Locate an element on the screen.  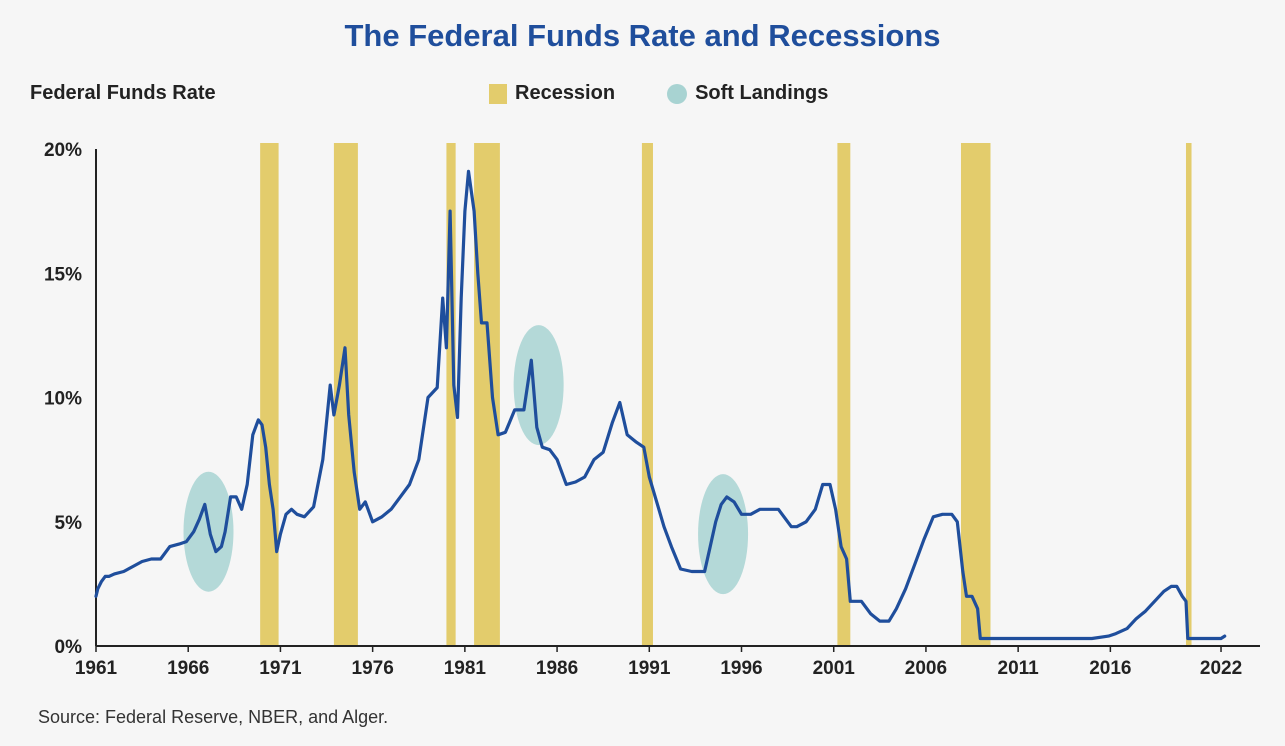
x-tick-label: 1976 is located at coordinates (373, 668).